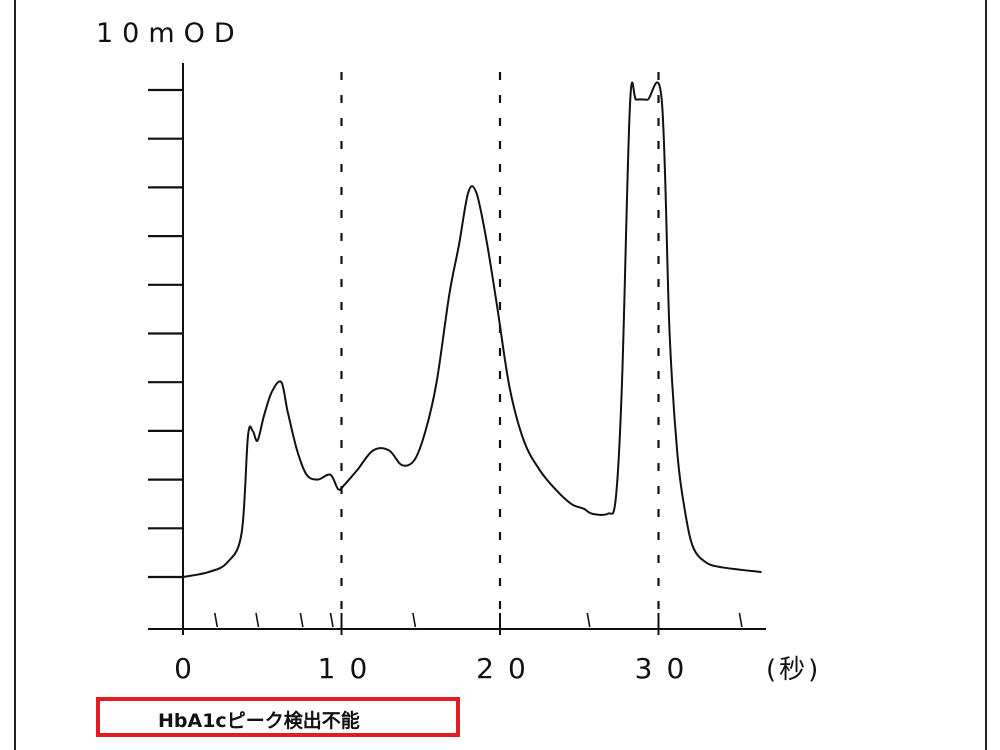  What do you see at coordinates (350, 668) in the screenshot?
I see `x-tick-label: 10` at bounding box center [350, 668].